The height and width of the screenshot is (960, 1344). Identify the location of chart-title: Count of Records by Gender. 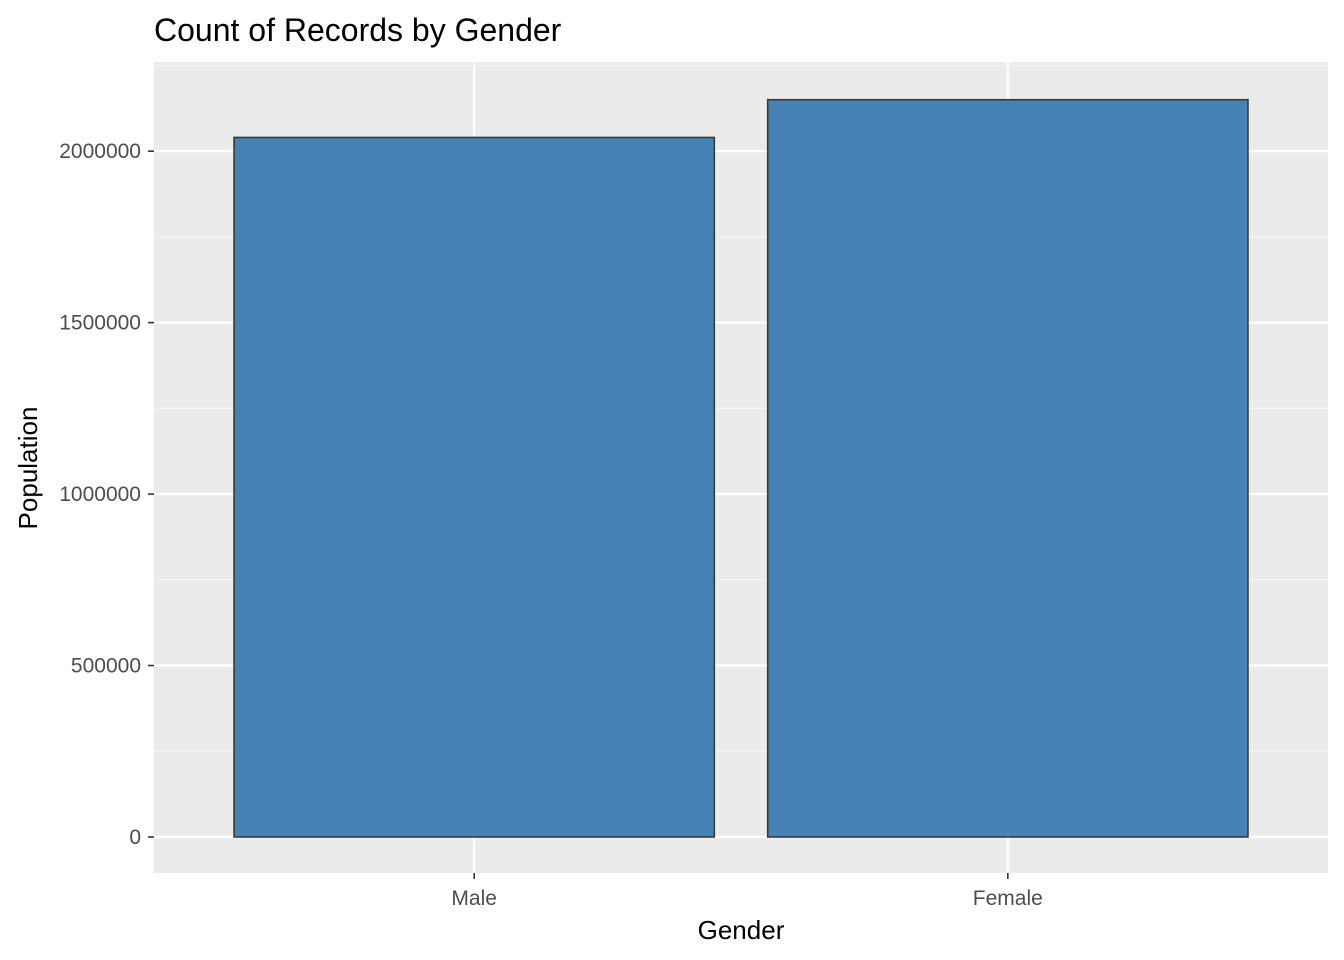
(358, 30).